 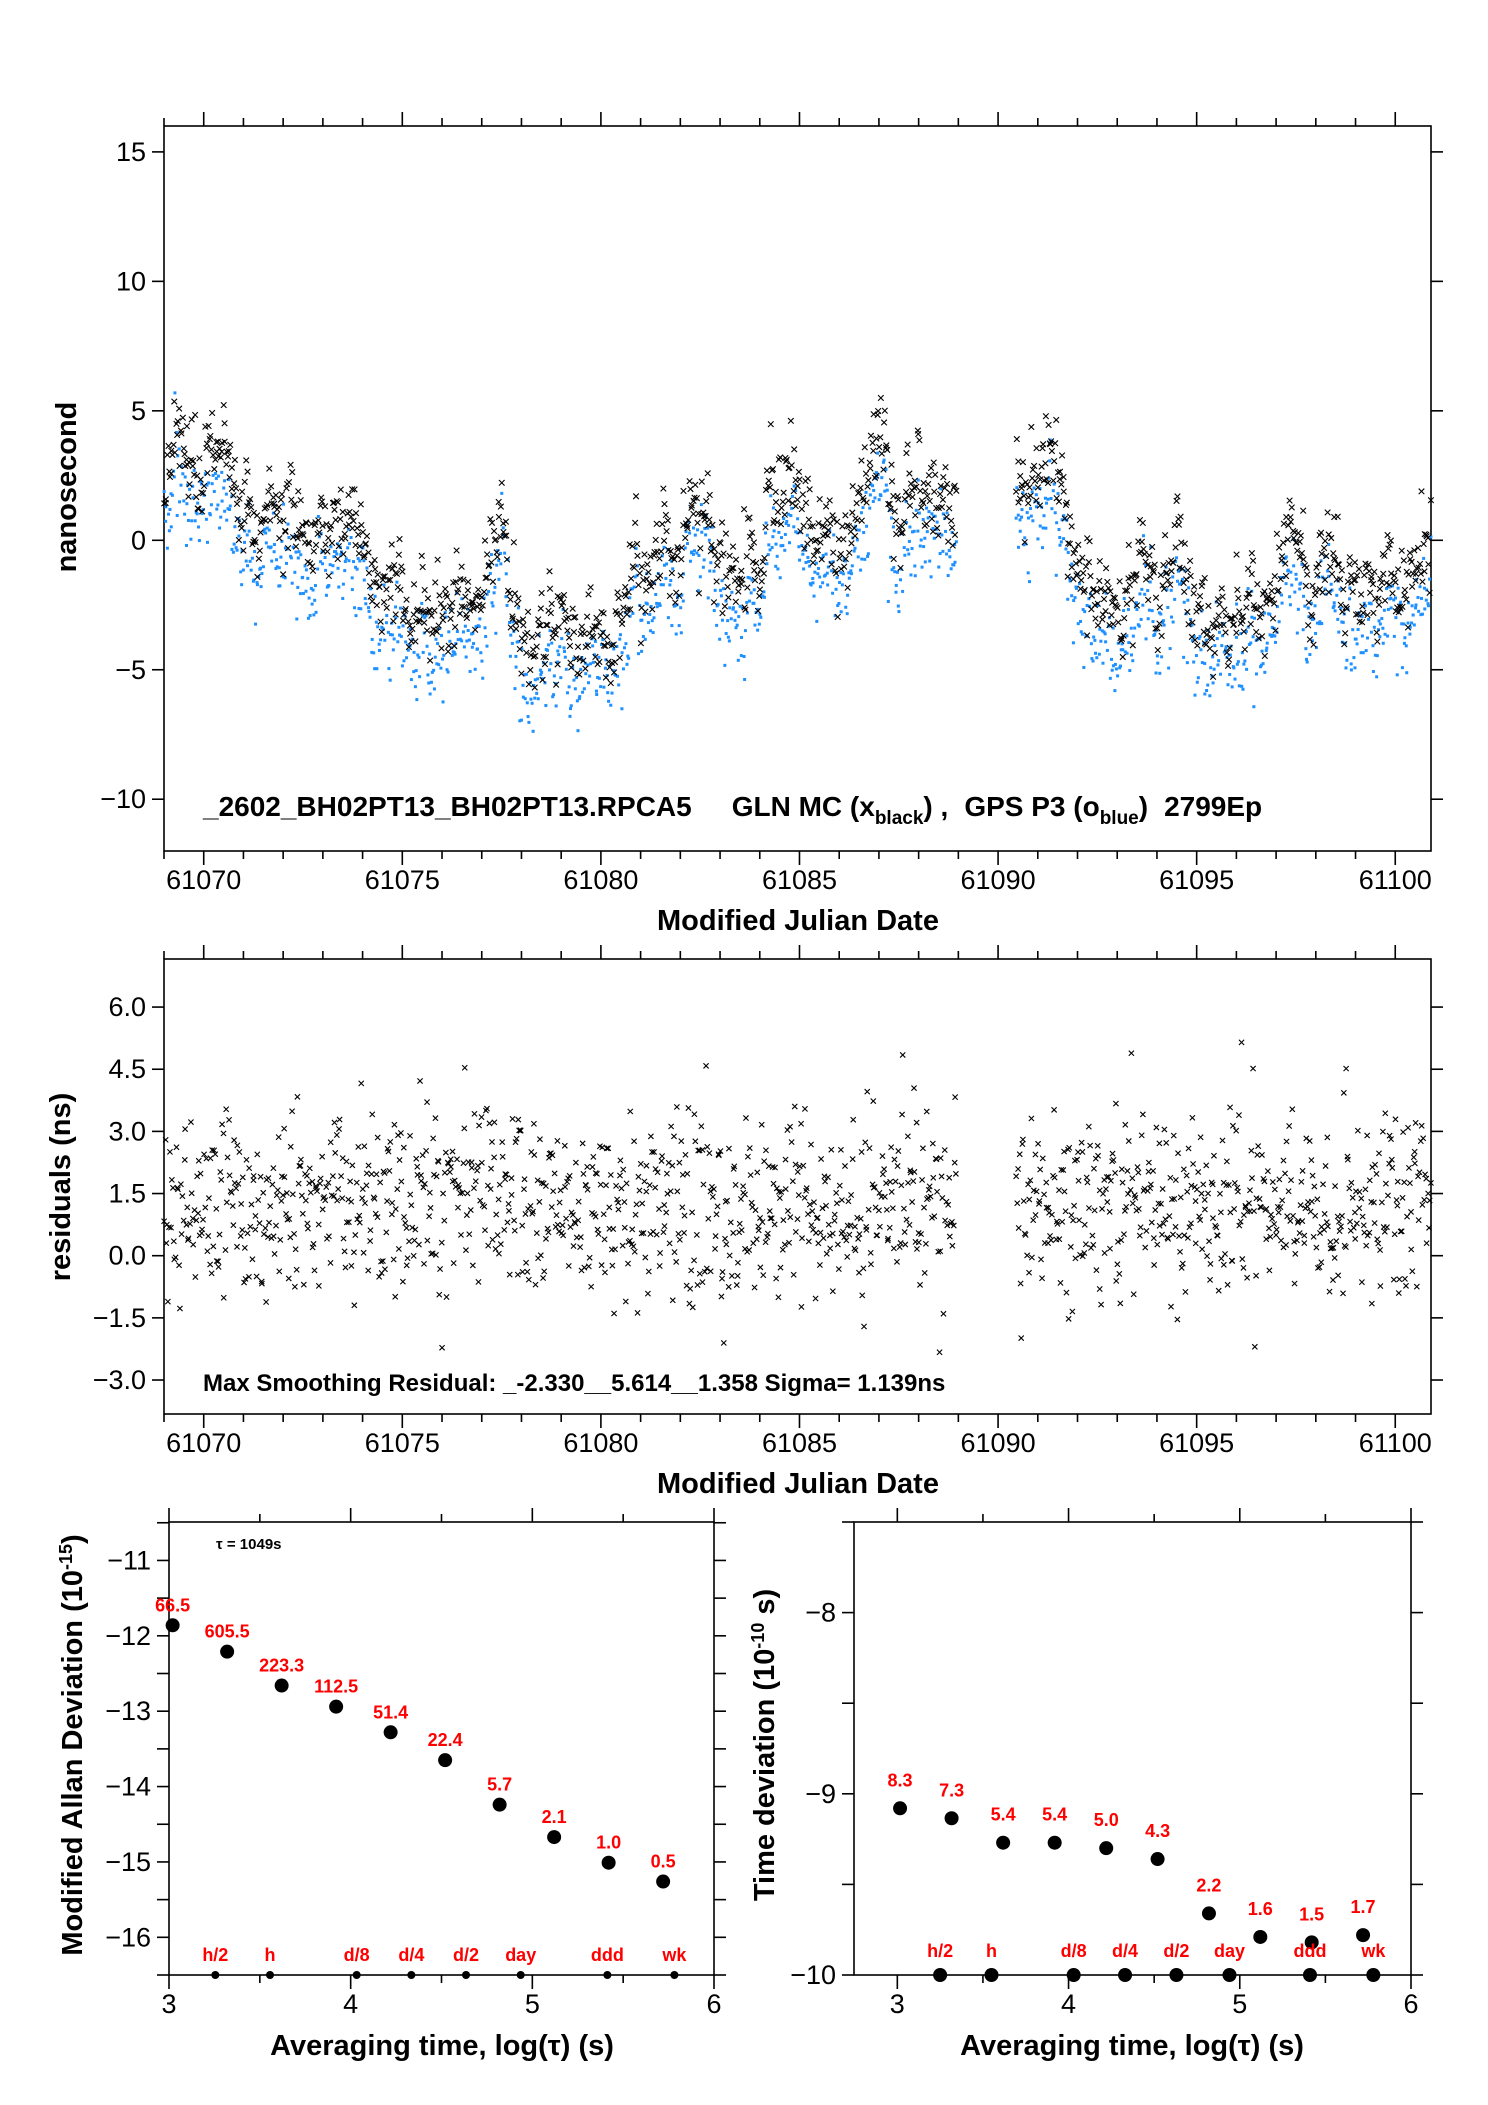 What do you see at coordinates (600, 1443) in the screenshot?
I see `x-tick-label: 61080` at bounding box center [600, 1443].